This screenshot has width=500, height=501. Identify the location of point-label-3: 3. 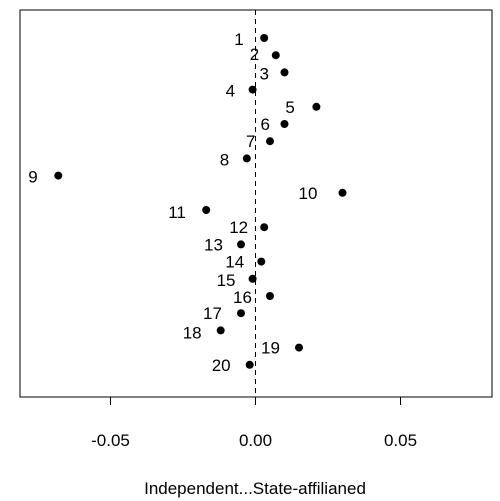
(264, 73).